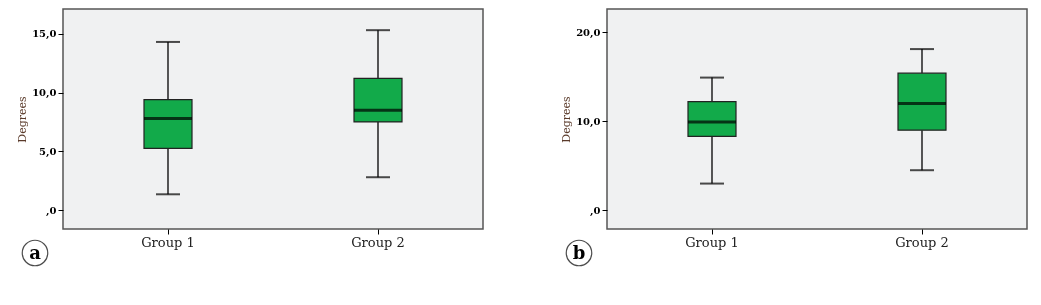 The image size is (1041, 305). Describe the element at coordinates (35, 252) in the screenshot. I see `text: a` at that location.